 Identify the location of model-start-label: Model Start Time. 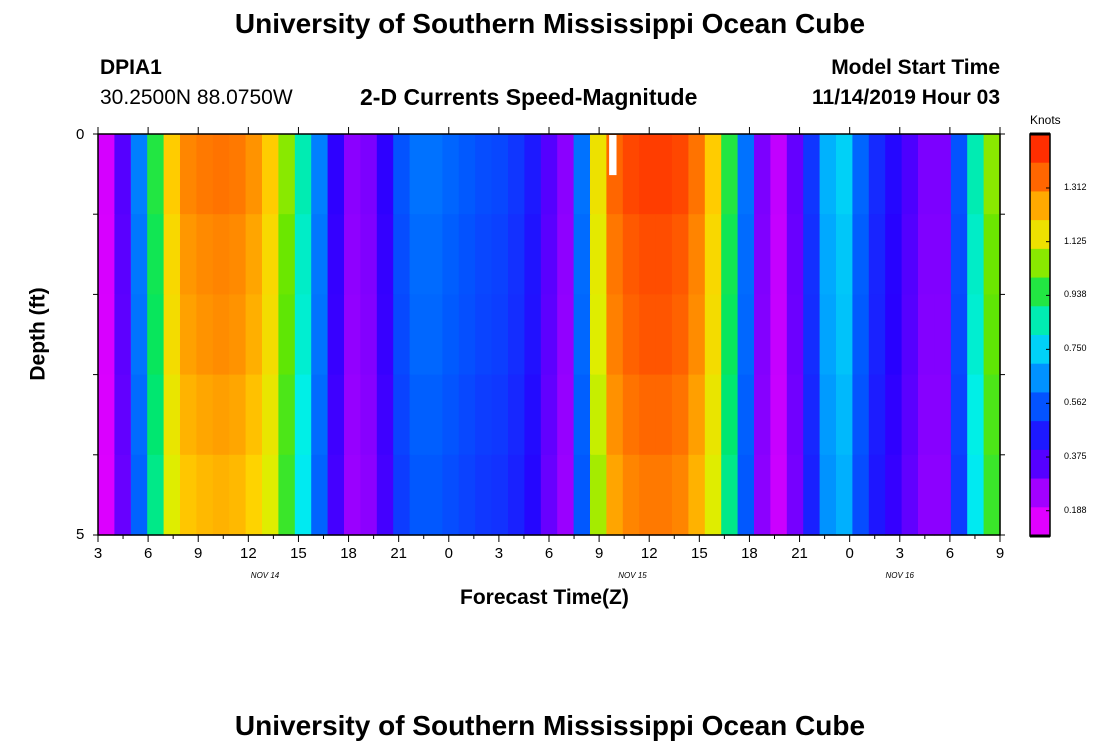
(915, 67).